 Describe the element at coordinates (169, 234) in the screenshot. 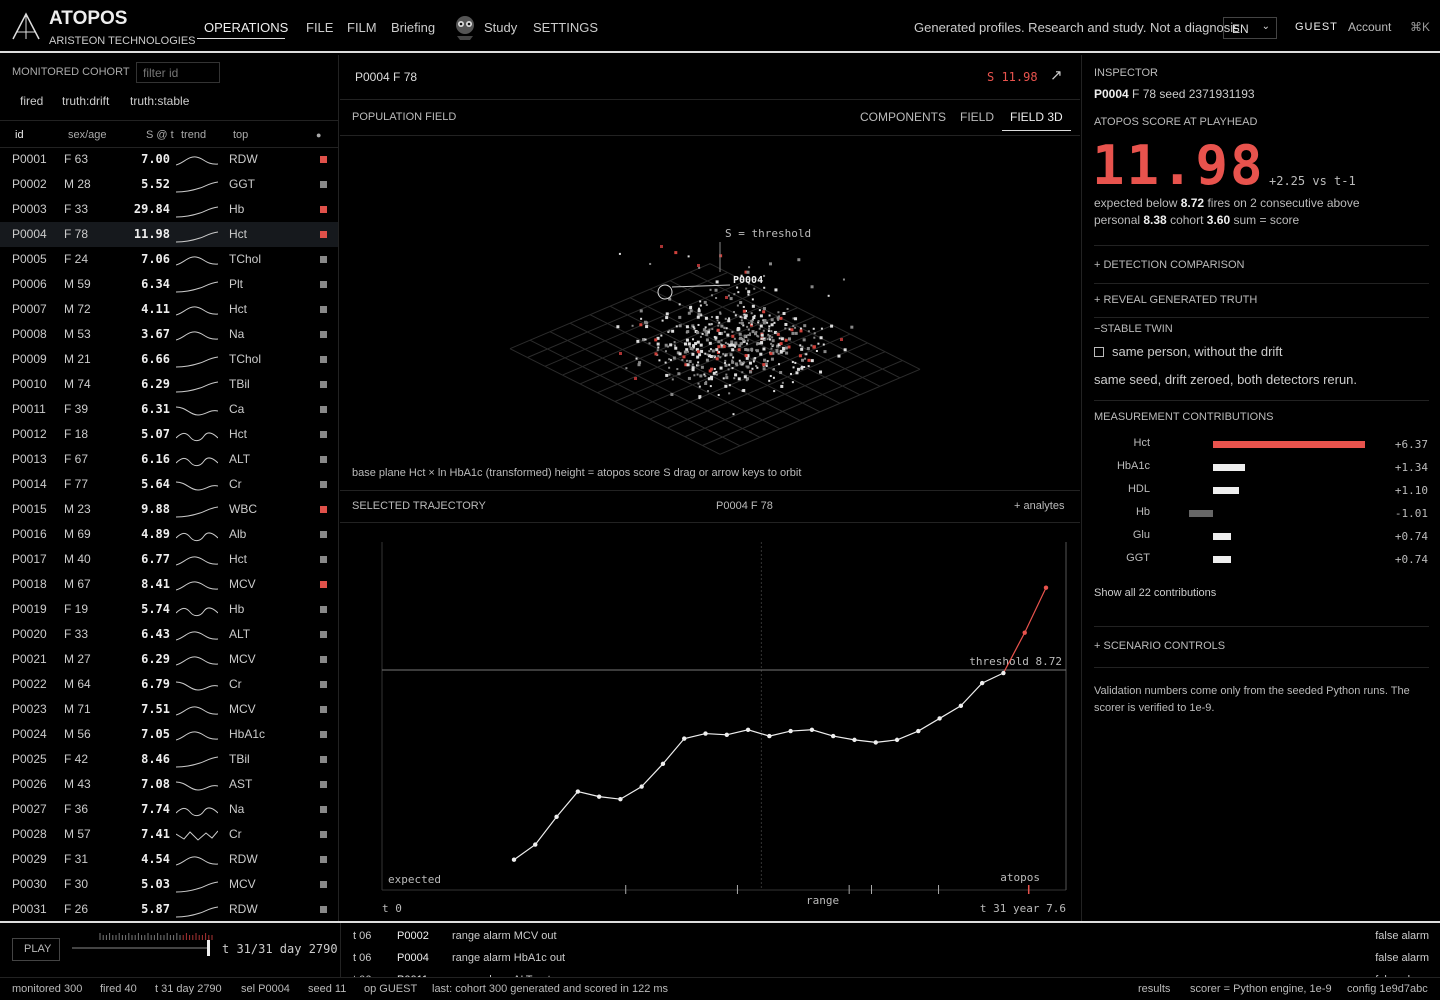

I see `cohort-row: P0004 F 78 11.98 Hct` at that location.